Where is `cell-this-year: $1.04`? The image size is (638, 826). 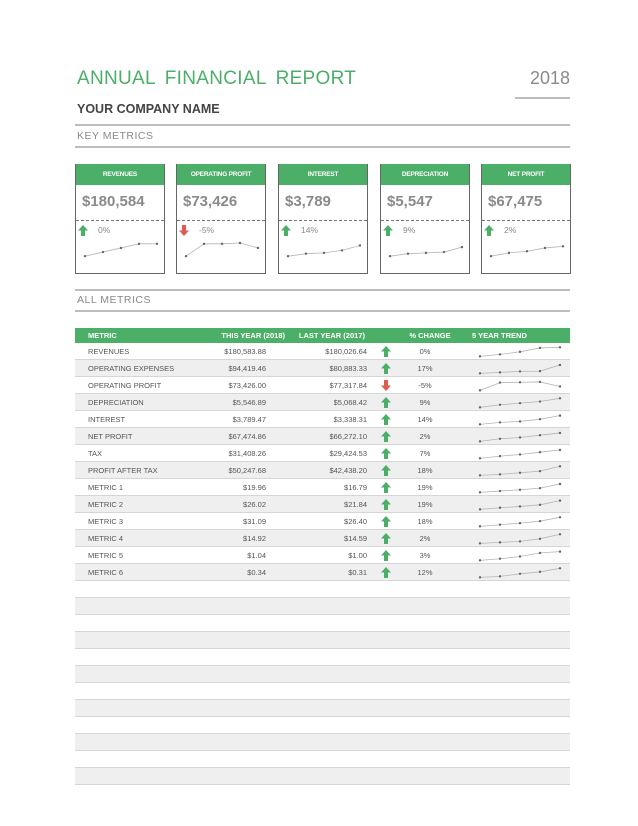 cell-this-year: $1.04 is located at coordinates (256, 555).